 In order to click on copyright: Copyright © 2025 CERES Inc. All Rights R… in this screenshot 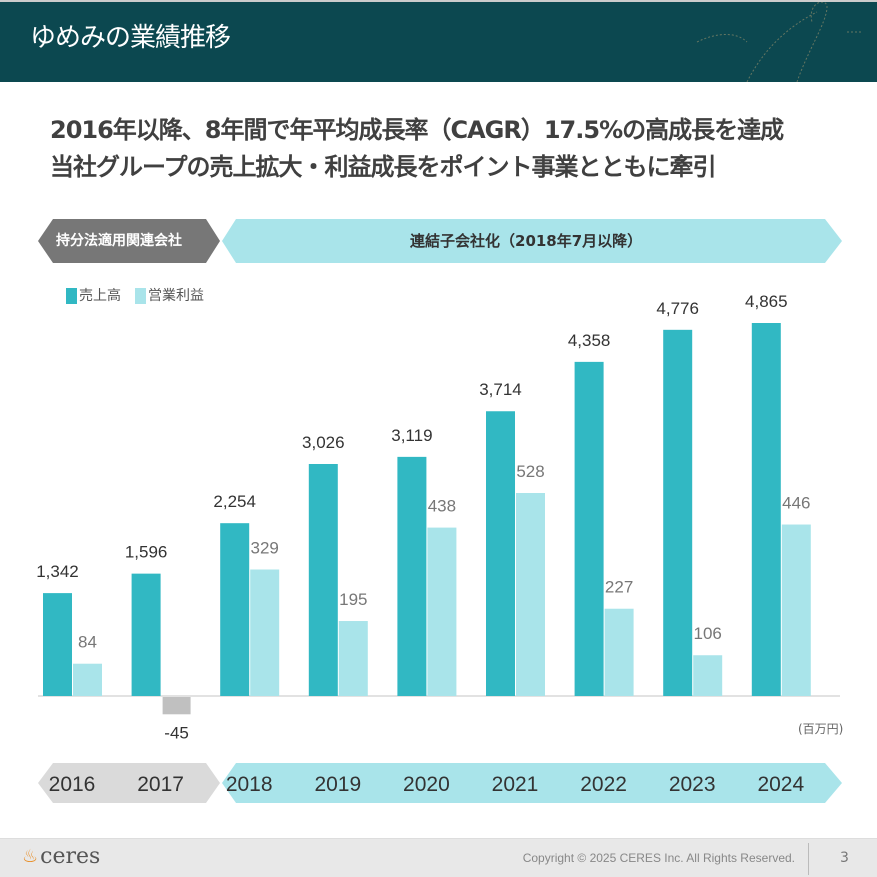, I will do `click(658, 858)`.